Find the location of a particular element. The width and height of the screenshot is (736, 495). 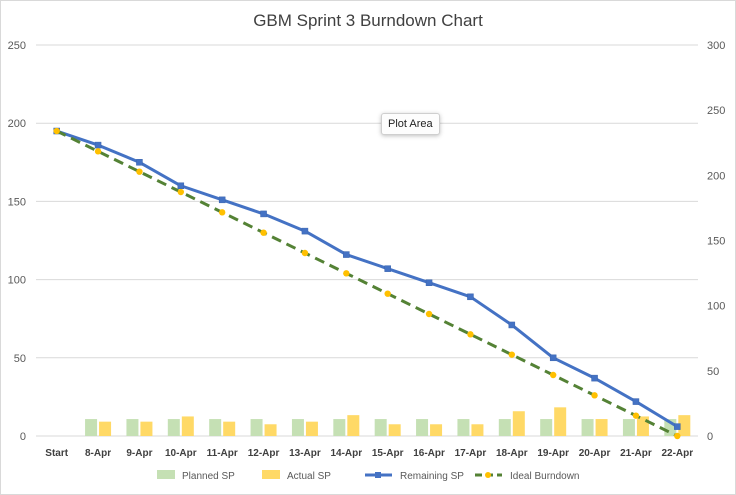

x-tick-label: 18-Apr is located at coordinates (512, 453).